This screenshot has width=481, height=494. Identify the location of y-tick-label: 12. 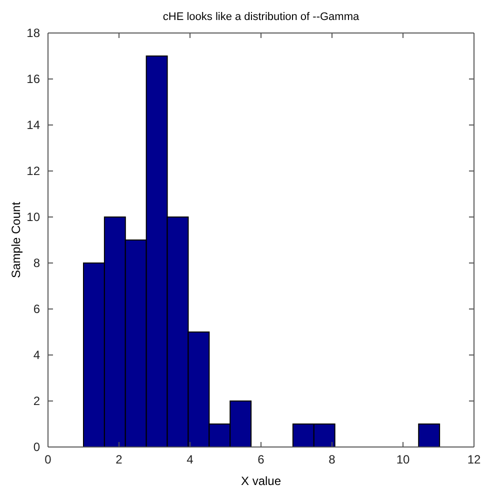
(33, 171).